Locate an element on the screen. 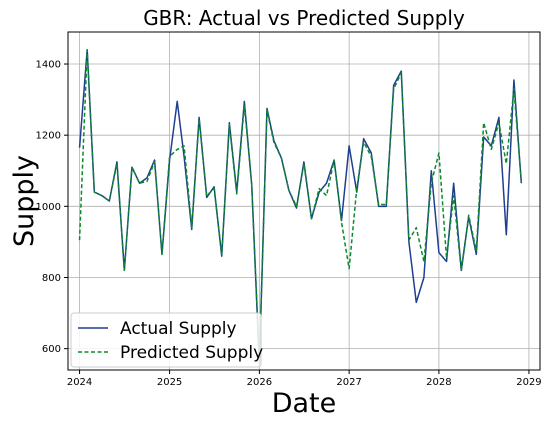  legend: Actual Supply Predicted Supply is located at coordinates (166, 340).